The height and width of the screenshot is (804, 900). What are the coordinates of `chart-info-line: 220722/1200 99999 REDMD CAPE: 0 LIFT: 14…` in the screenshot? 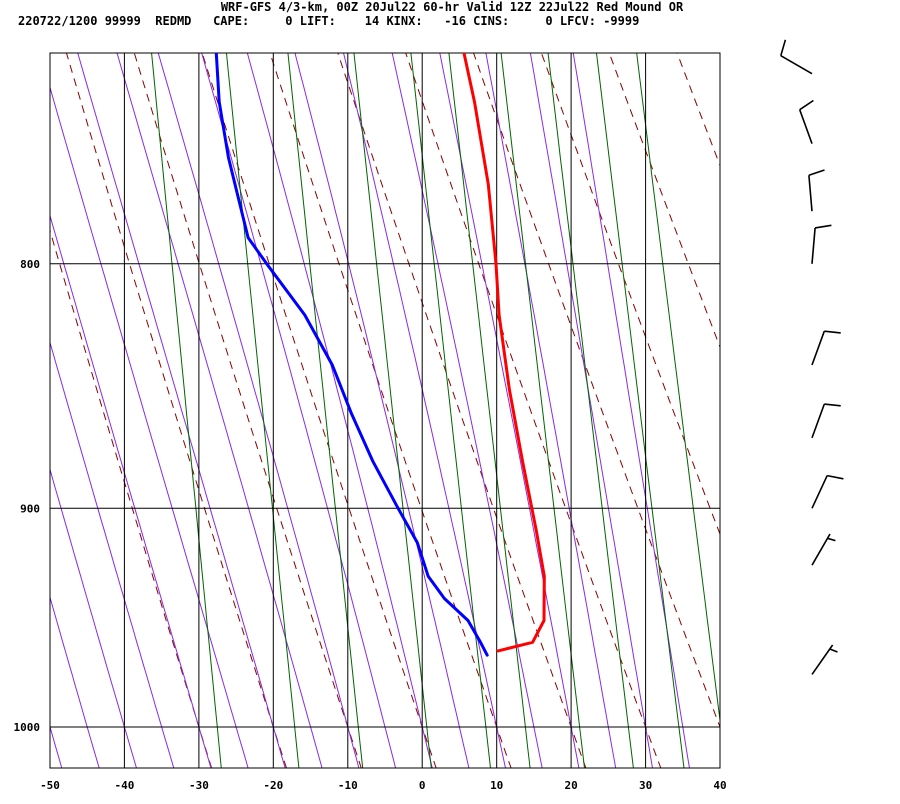 It's located at (328, 21).